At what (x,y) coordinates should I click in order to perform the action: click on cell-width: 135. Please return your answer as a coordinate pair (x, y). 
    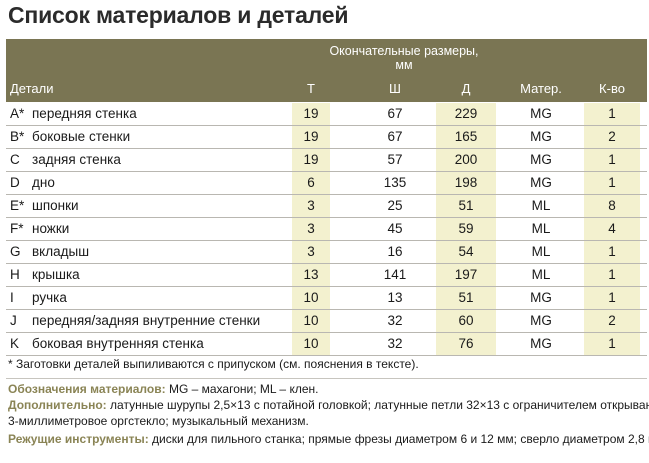
    Looking at the image, I should click on (395, 182).